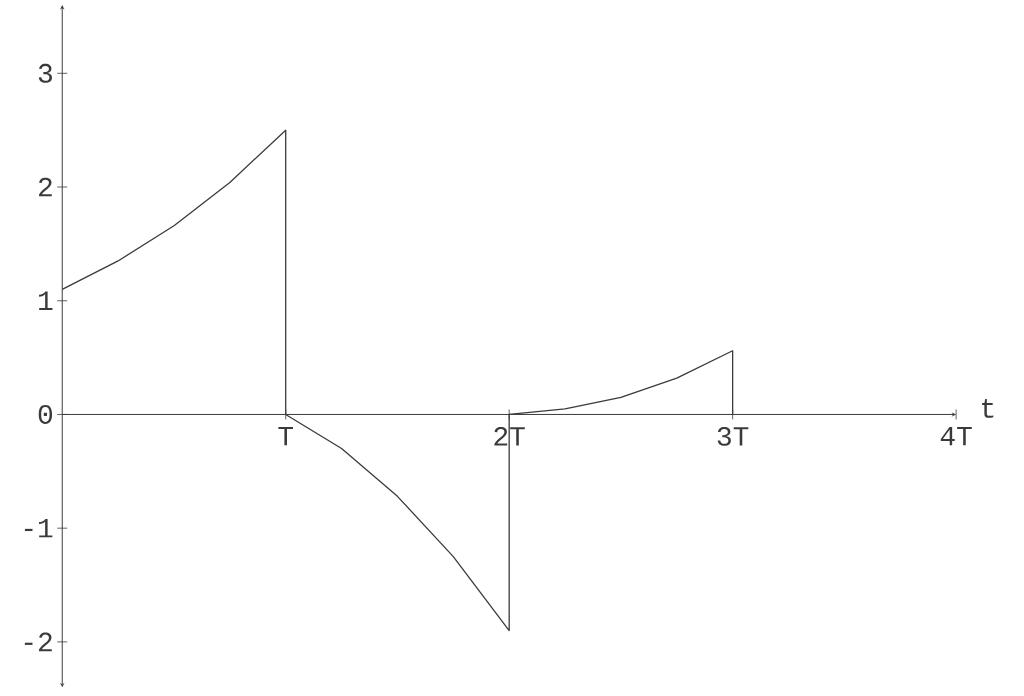 Image resolution: width=1024 pixels, height=696 pixels. I want to click on y-tick-label: 1, so click(46, 300).